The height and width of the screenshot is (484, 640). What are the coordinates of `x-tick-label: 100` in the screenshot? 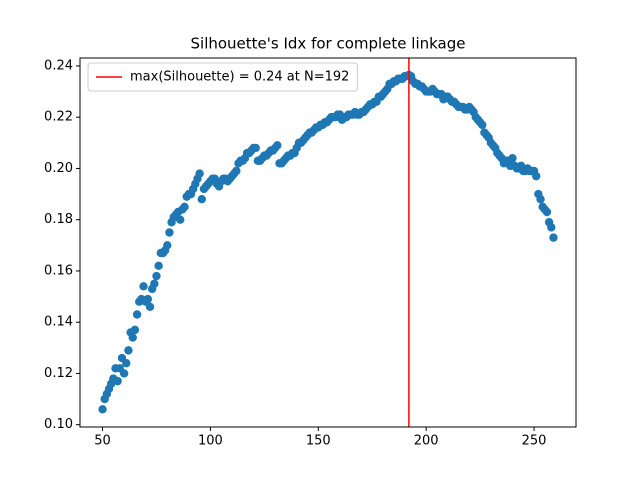 It's located at (210, 441).